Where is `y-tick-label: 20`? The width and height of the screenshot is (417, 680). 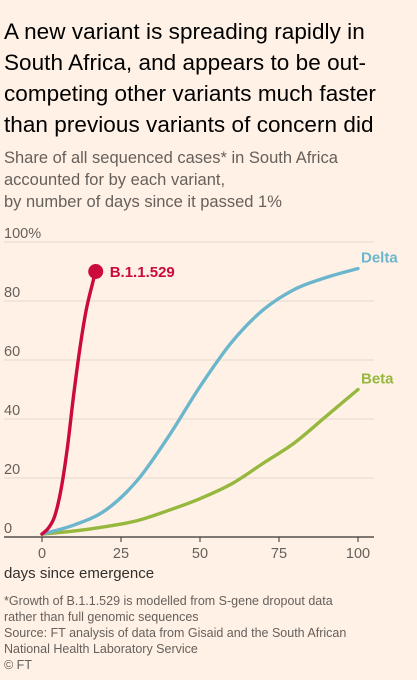 y-tick-label: 20 is located at coordinates (12, 470).